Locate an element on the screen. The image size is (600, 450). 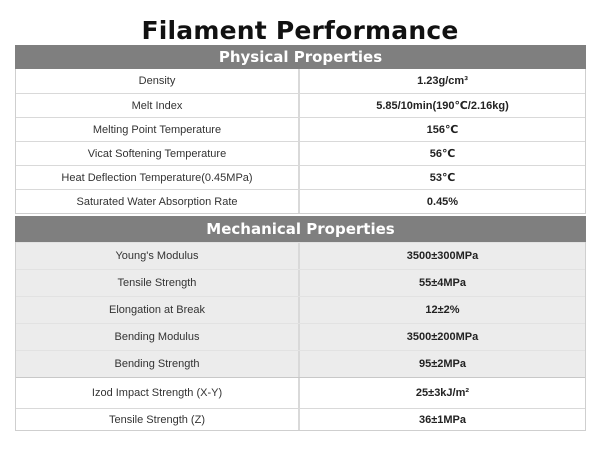
physical-properties-header: Physical Properties is located at coordinates (300, 57).